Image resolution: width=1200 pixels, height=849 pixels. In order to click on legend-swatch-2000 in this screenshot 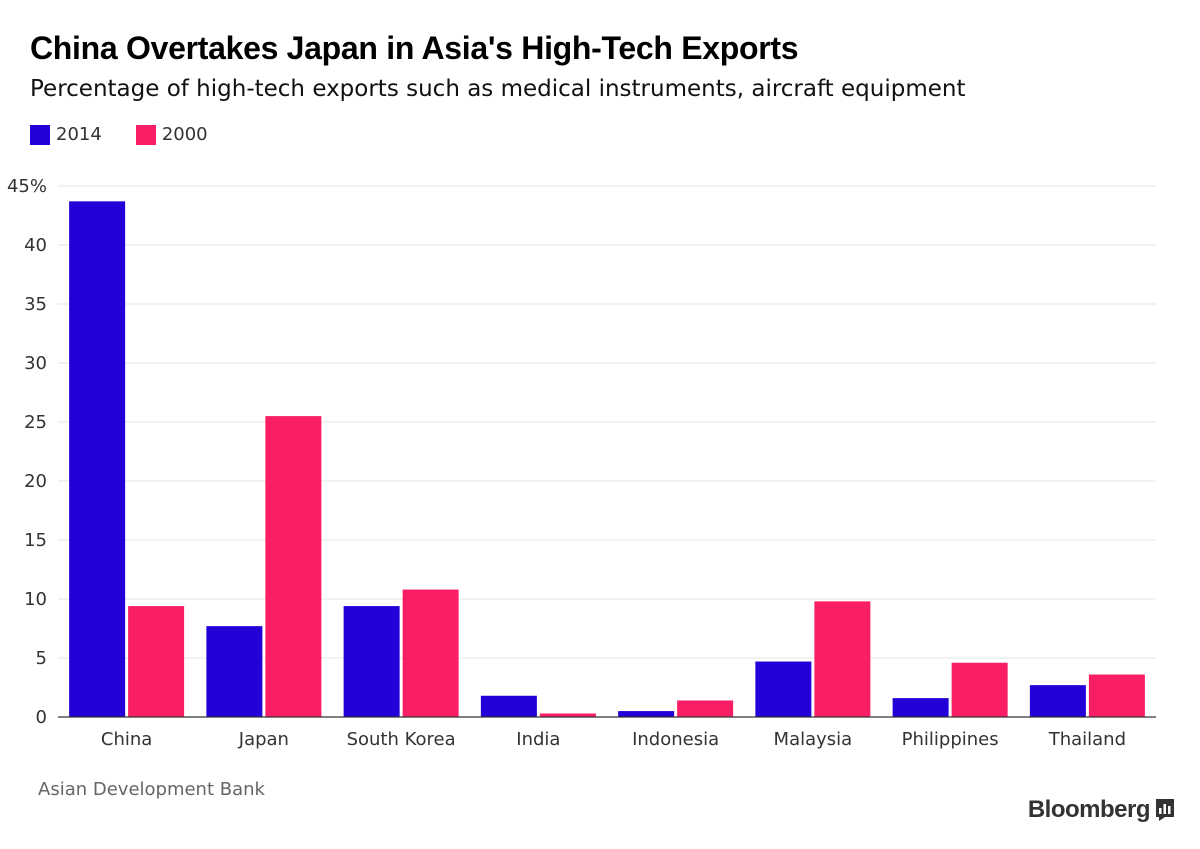, I will do `click(145, 134)`.